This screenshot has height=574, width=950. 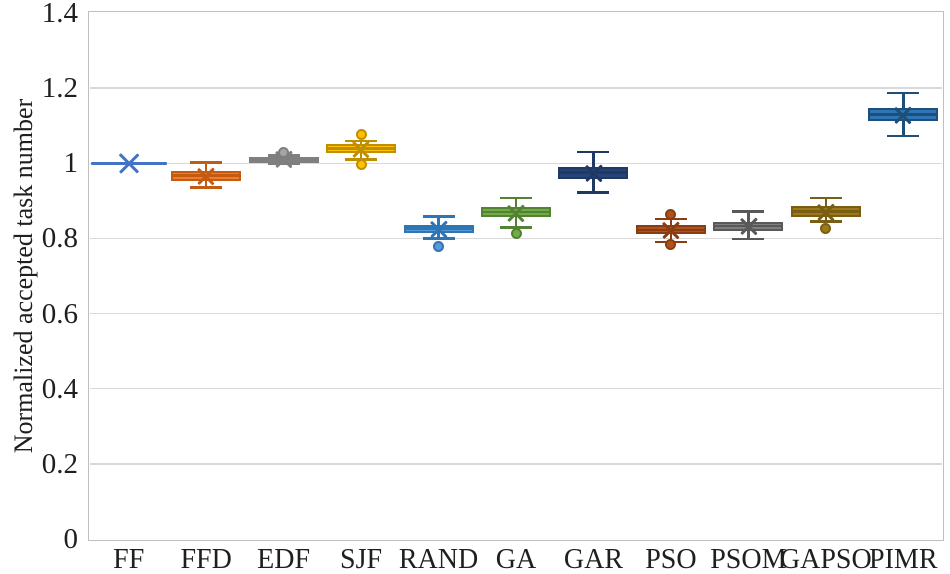 What do you see at coordinates (361, 559) in the screenshot?
I see `x-axis-label: SJF` at bounding box center [361, 559].